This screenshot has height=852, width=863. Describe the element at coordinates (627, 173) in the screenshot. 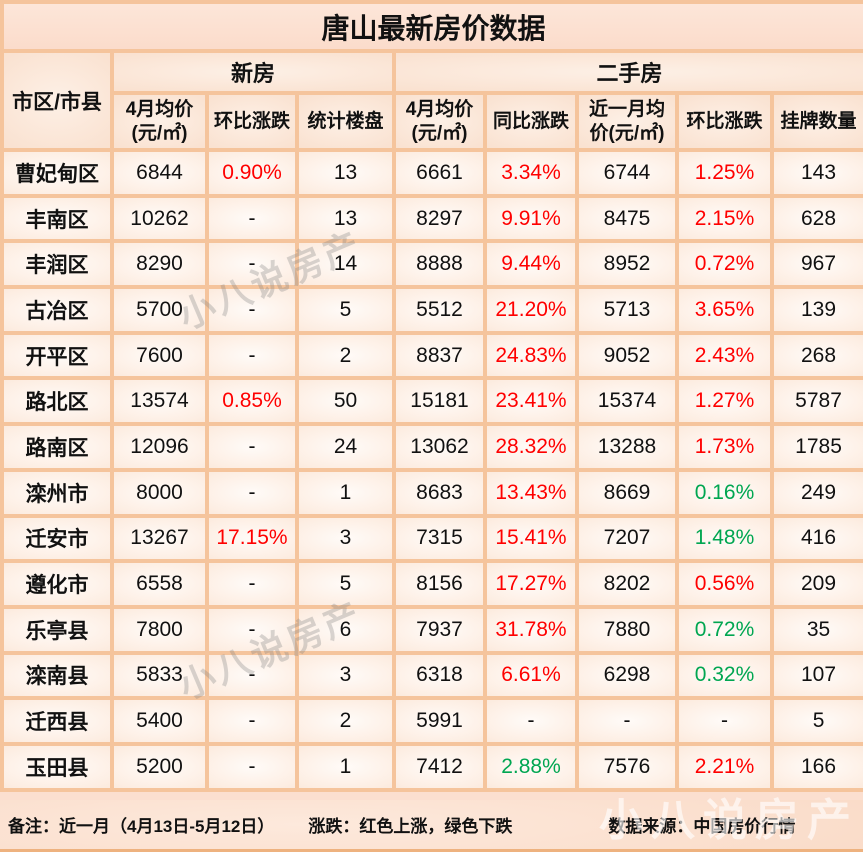

I see `month-avg-cell: 6744` at that location.